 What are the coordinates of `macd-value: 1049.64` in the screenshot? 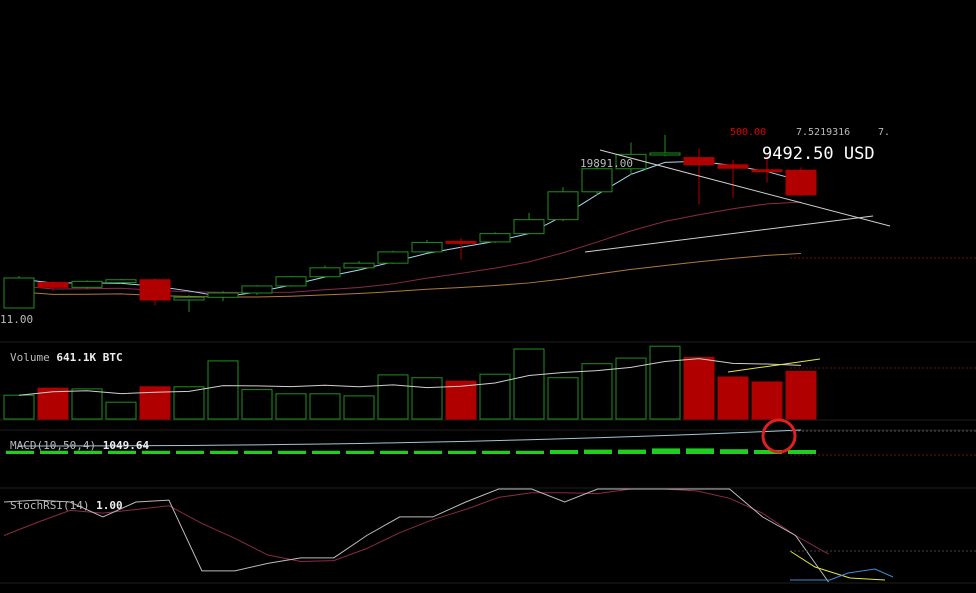 It's located at (126, 445).